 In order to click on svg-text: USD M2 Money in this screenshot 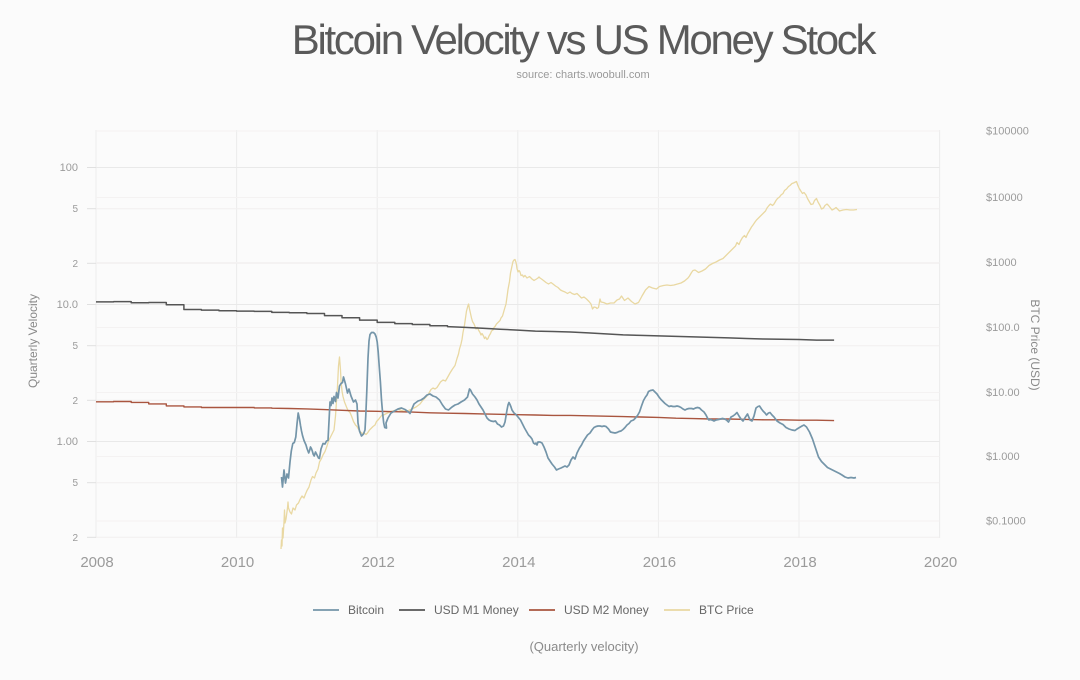, I will do `click(606, 610)`.